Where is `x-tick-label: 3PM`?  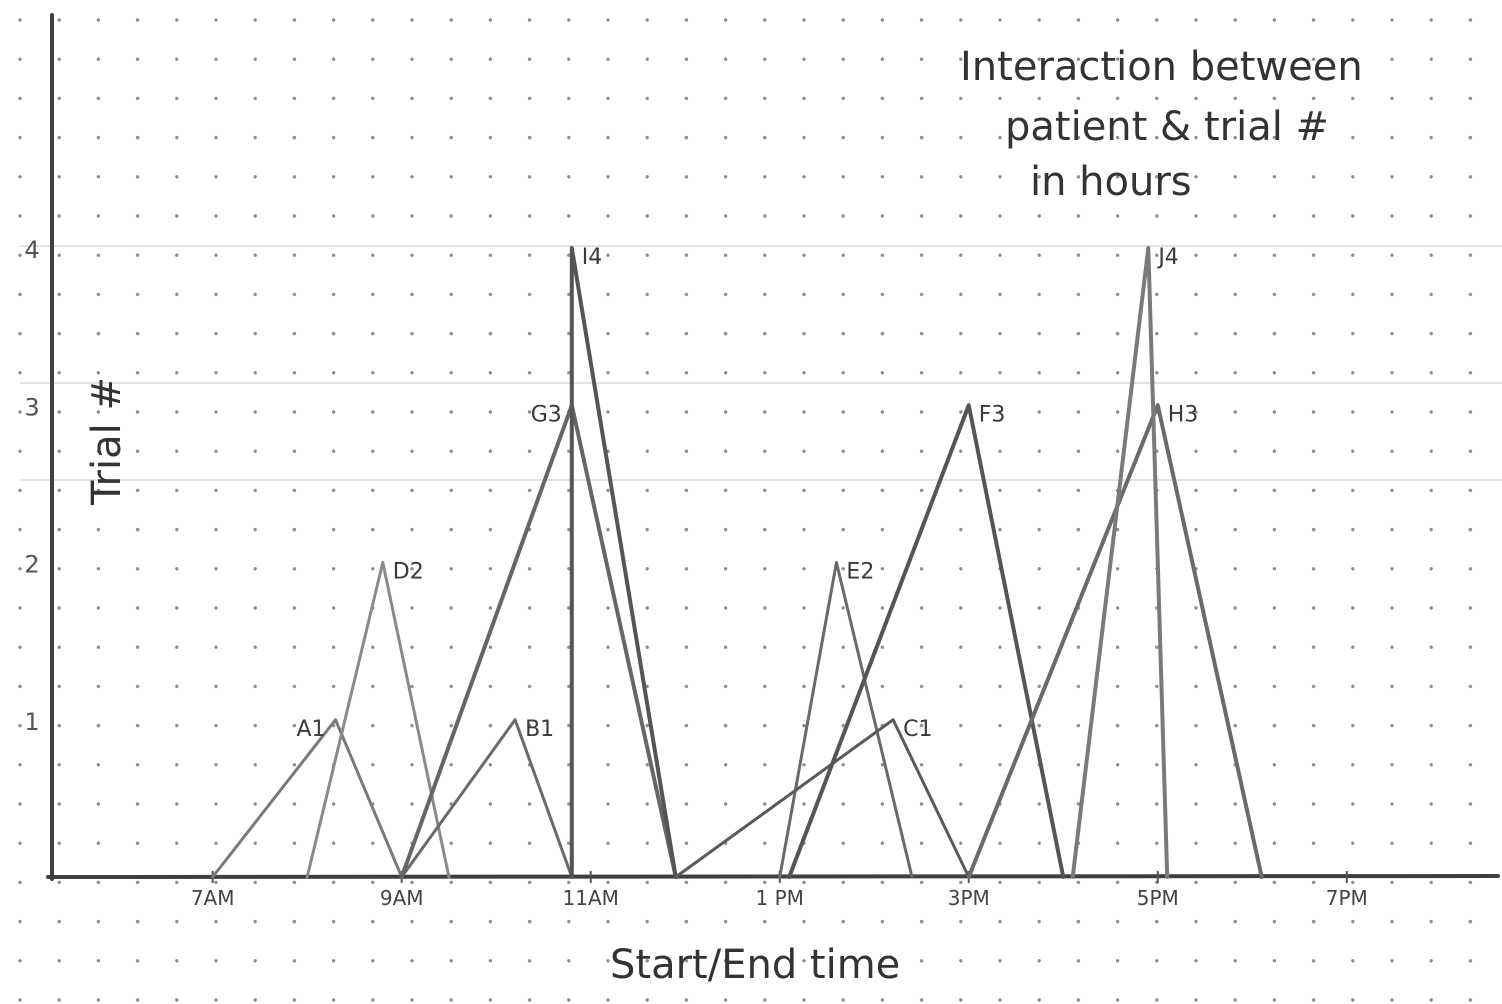 x-tick-label: 3PM is located at coordinates (969, 898).